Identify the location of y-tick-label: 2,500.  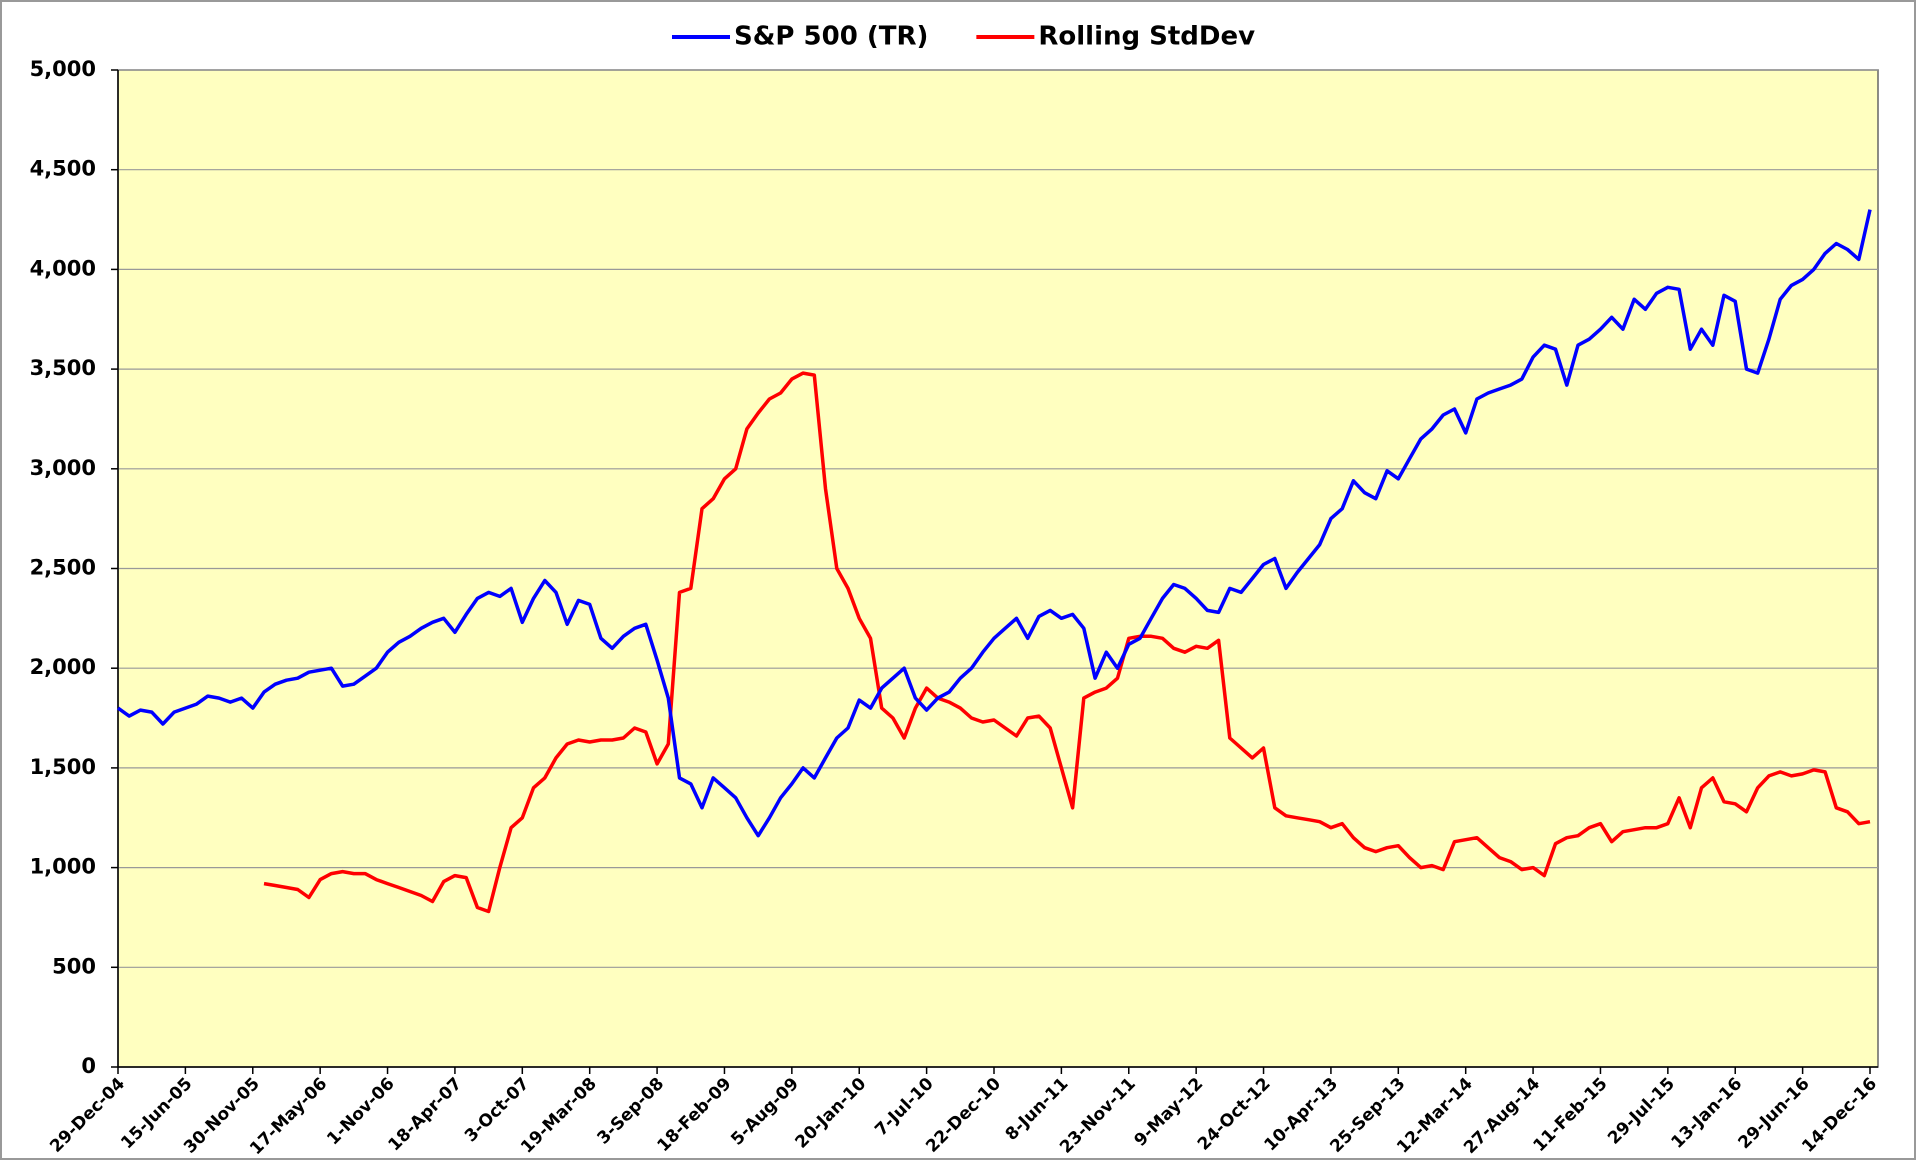
(63, 568).